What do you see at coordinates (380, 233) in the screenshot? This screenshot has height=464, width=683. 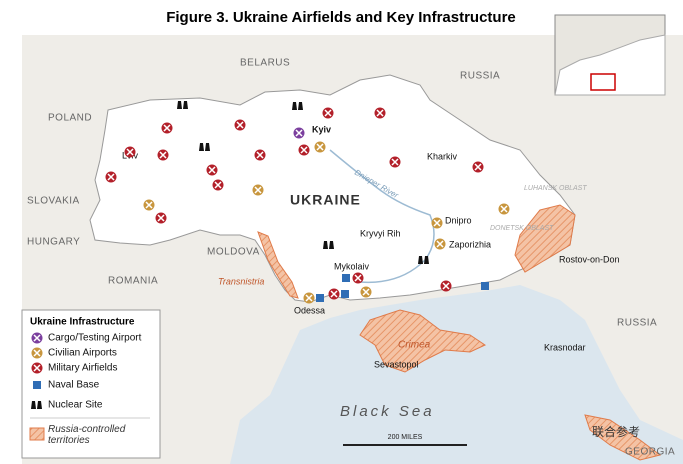 I see `city-label: Kryvyi Rih` at bounding box center [380, 233].